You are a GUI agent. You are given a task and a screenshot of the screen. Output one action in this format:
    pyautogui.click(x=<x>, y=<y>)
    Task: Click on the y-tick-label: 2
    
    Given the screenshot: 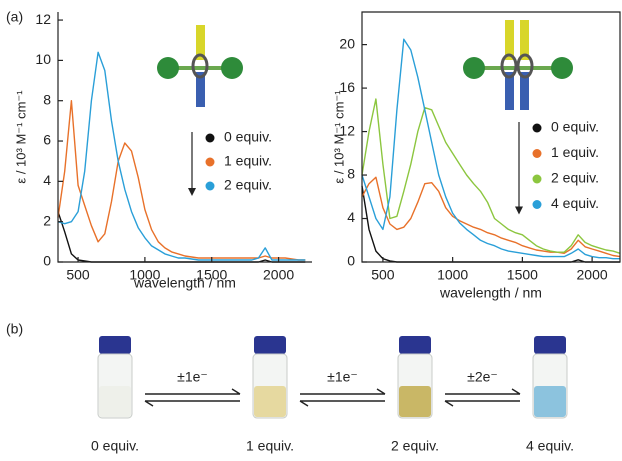 What is the action you would take?
    pyautogui.click(x=47, y=220)
    